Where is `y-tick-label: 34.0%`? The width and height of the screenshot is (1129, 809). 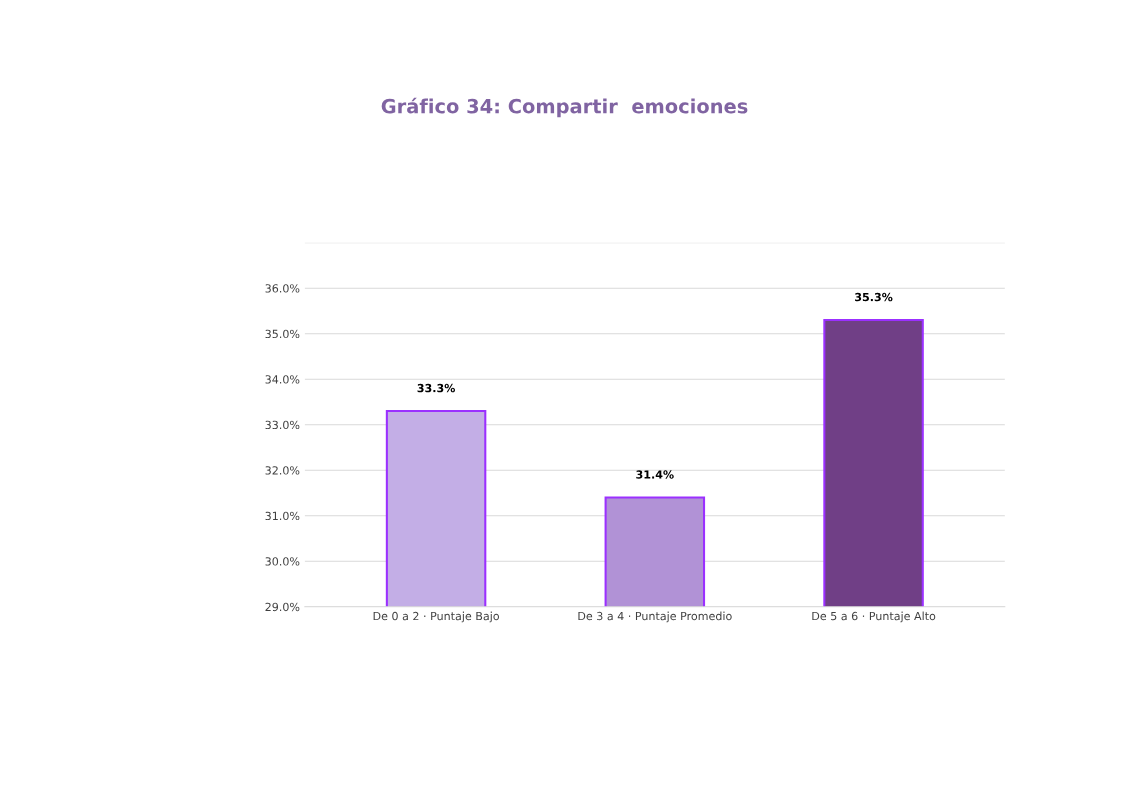 y-tick-label: 34.0% is located at coordinates (282, 379).